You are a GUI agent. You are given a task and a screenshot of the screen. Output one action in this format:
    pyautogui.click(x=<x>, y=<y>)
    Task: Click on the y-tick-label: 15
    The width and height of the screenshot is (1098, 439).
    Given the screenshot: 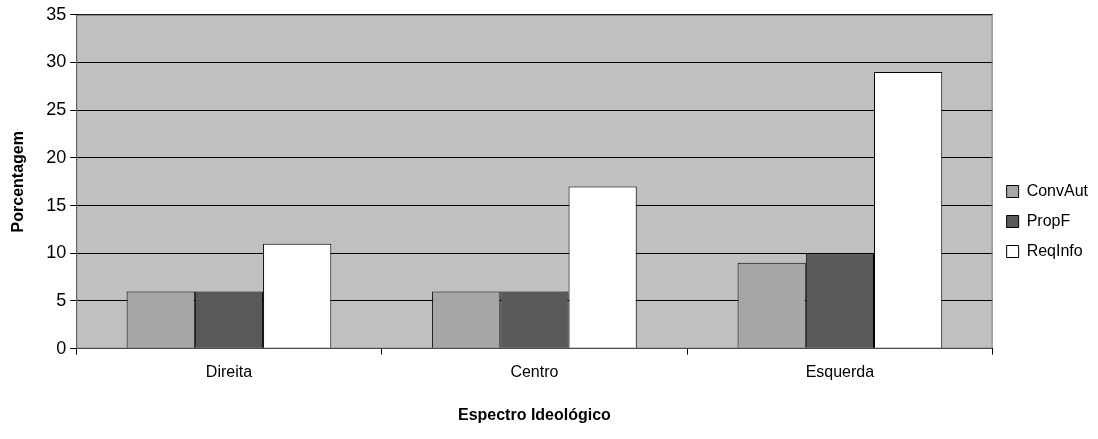 What is the action you would take?
    pyautogui.click(x=56, y=204)
    